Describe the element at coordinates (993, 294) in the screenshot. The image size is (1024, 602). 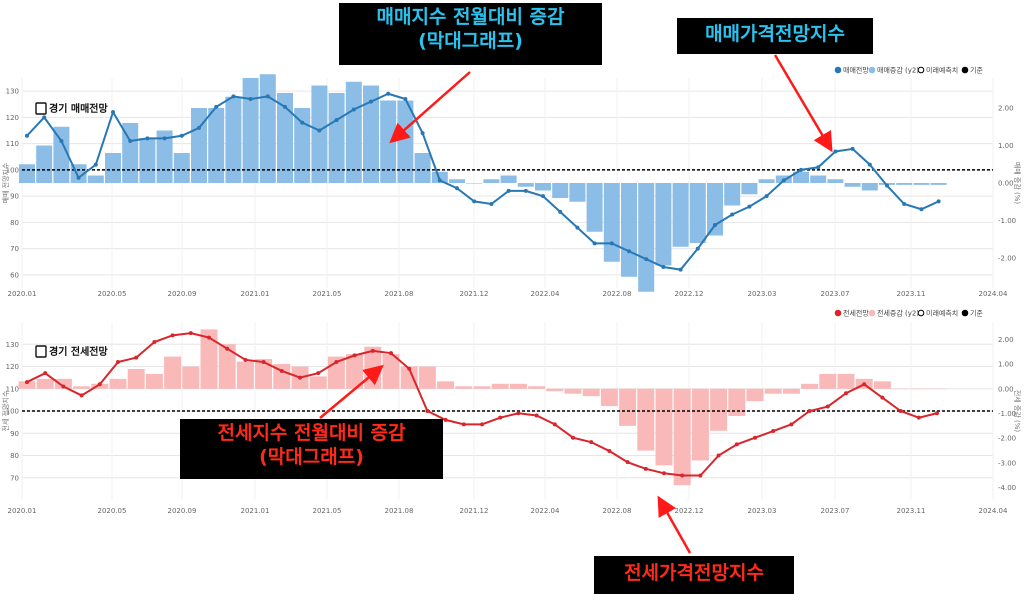
I see `x-tick-label: 2024.04` at that location.